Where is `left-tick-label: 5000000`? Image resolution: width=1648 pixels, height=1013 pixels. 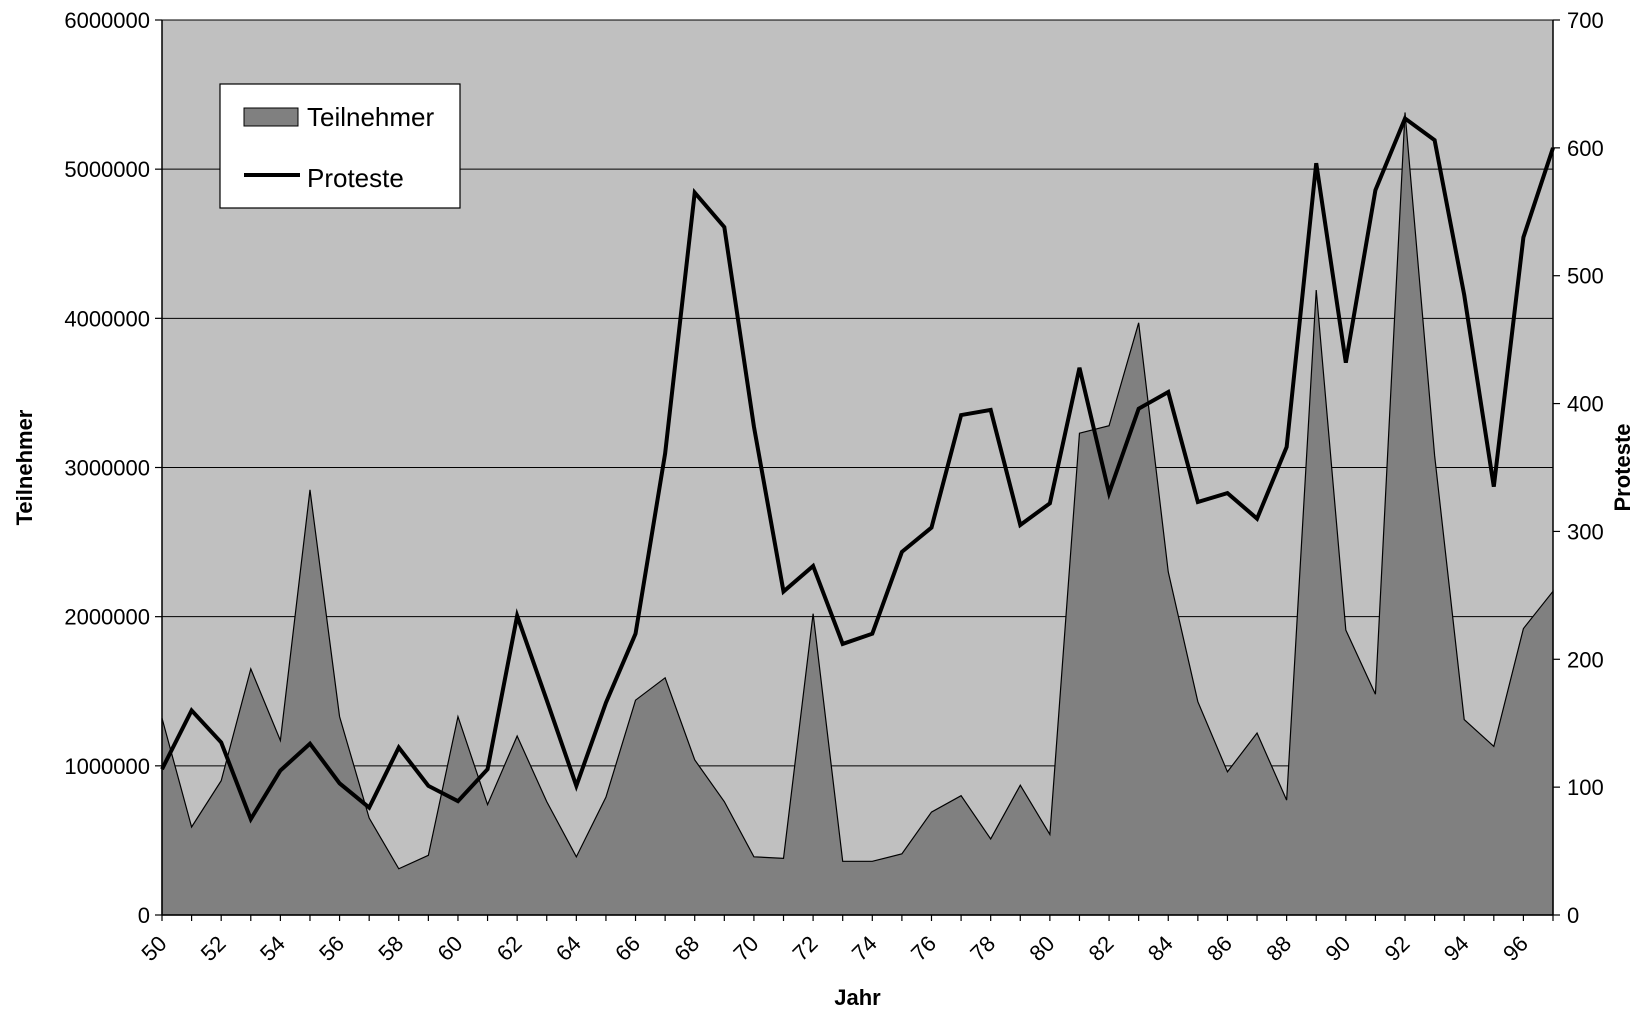 left-tick-label: 5000000 is located at coordinates (107, 169).